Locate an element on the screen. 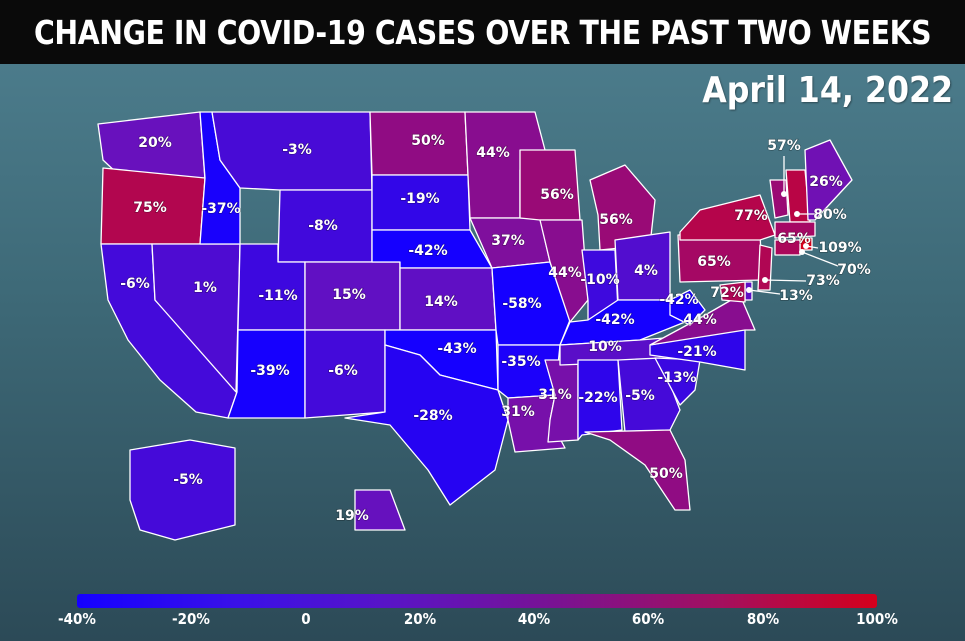 This screenshot has height=641, width=965. state-label-ky: -42% is located at coordinates (614, 320).